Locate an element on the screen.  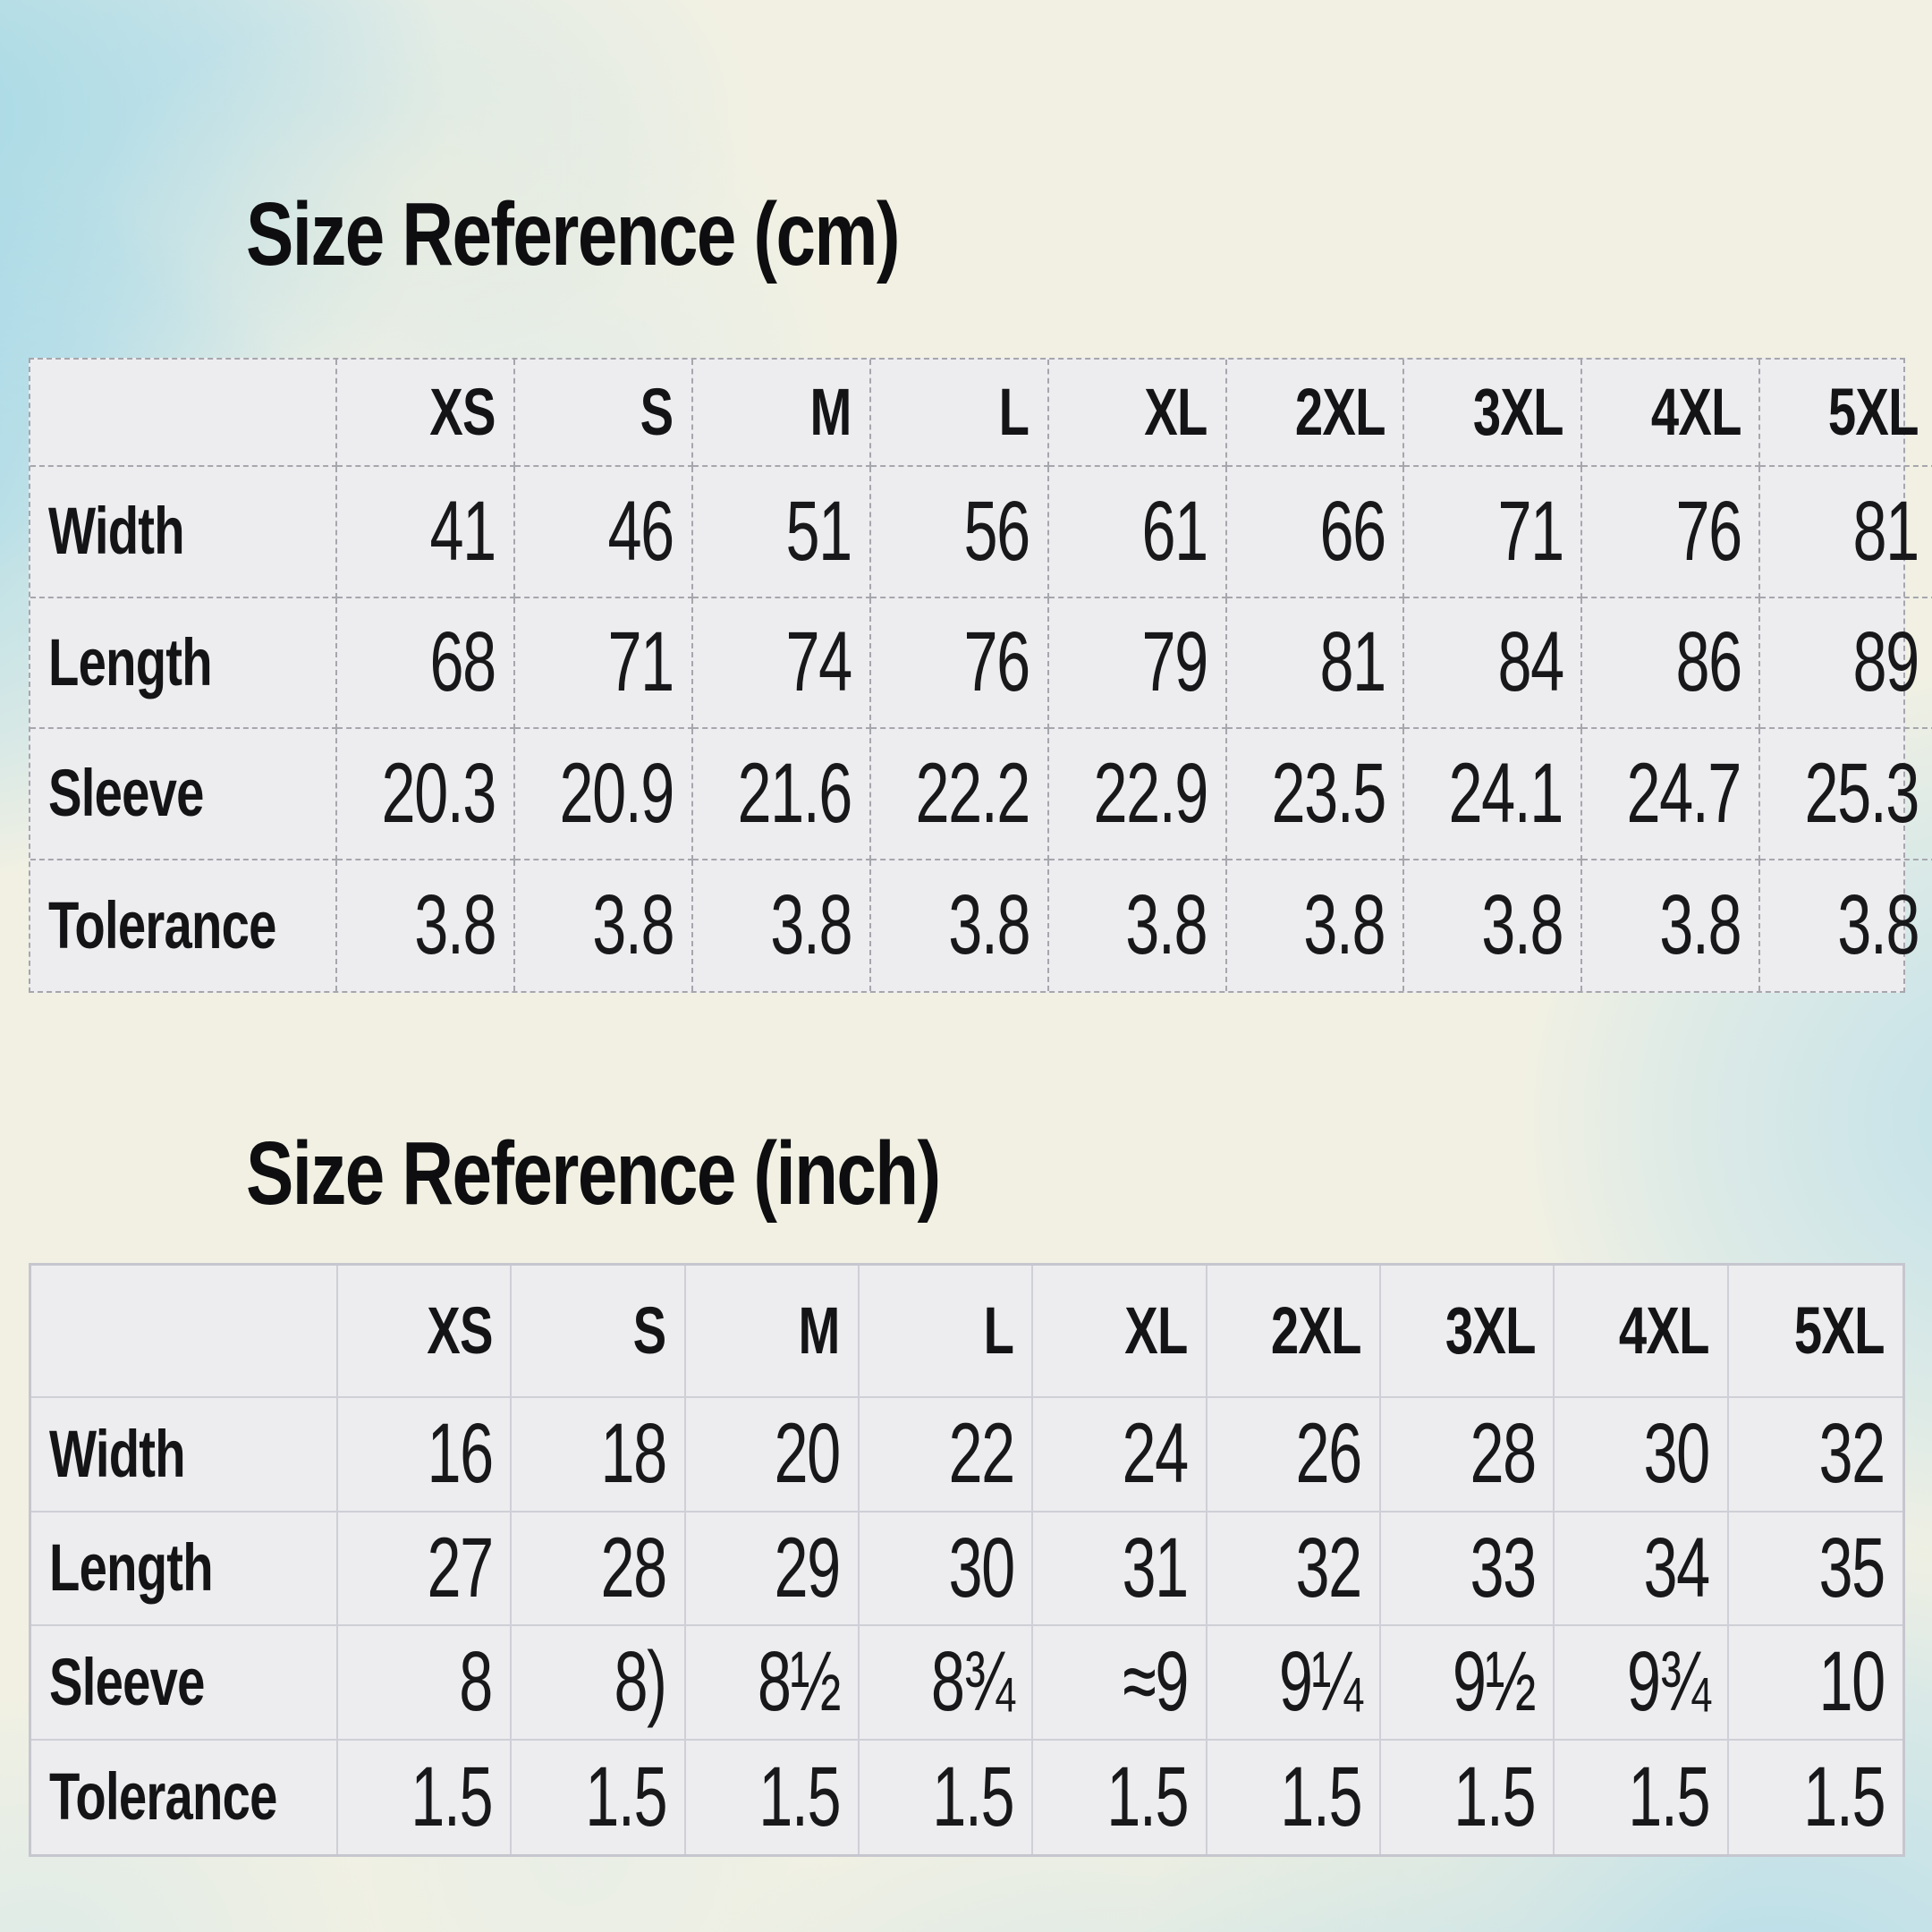
value-cell-length-2xl: 81 is located at coordinates (1315, 663).